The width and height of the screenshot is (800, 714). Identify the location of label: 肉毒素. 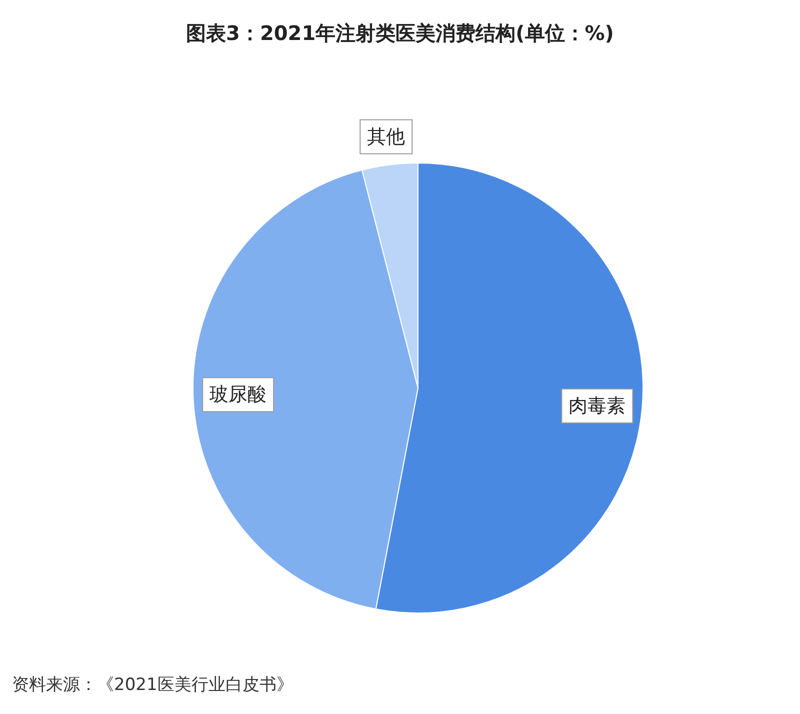
(597, 406).